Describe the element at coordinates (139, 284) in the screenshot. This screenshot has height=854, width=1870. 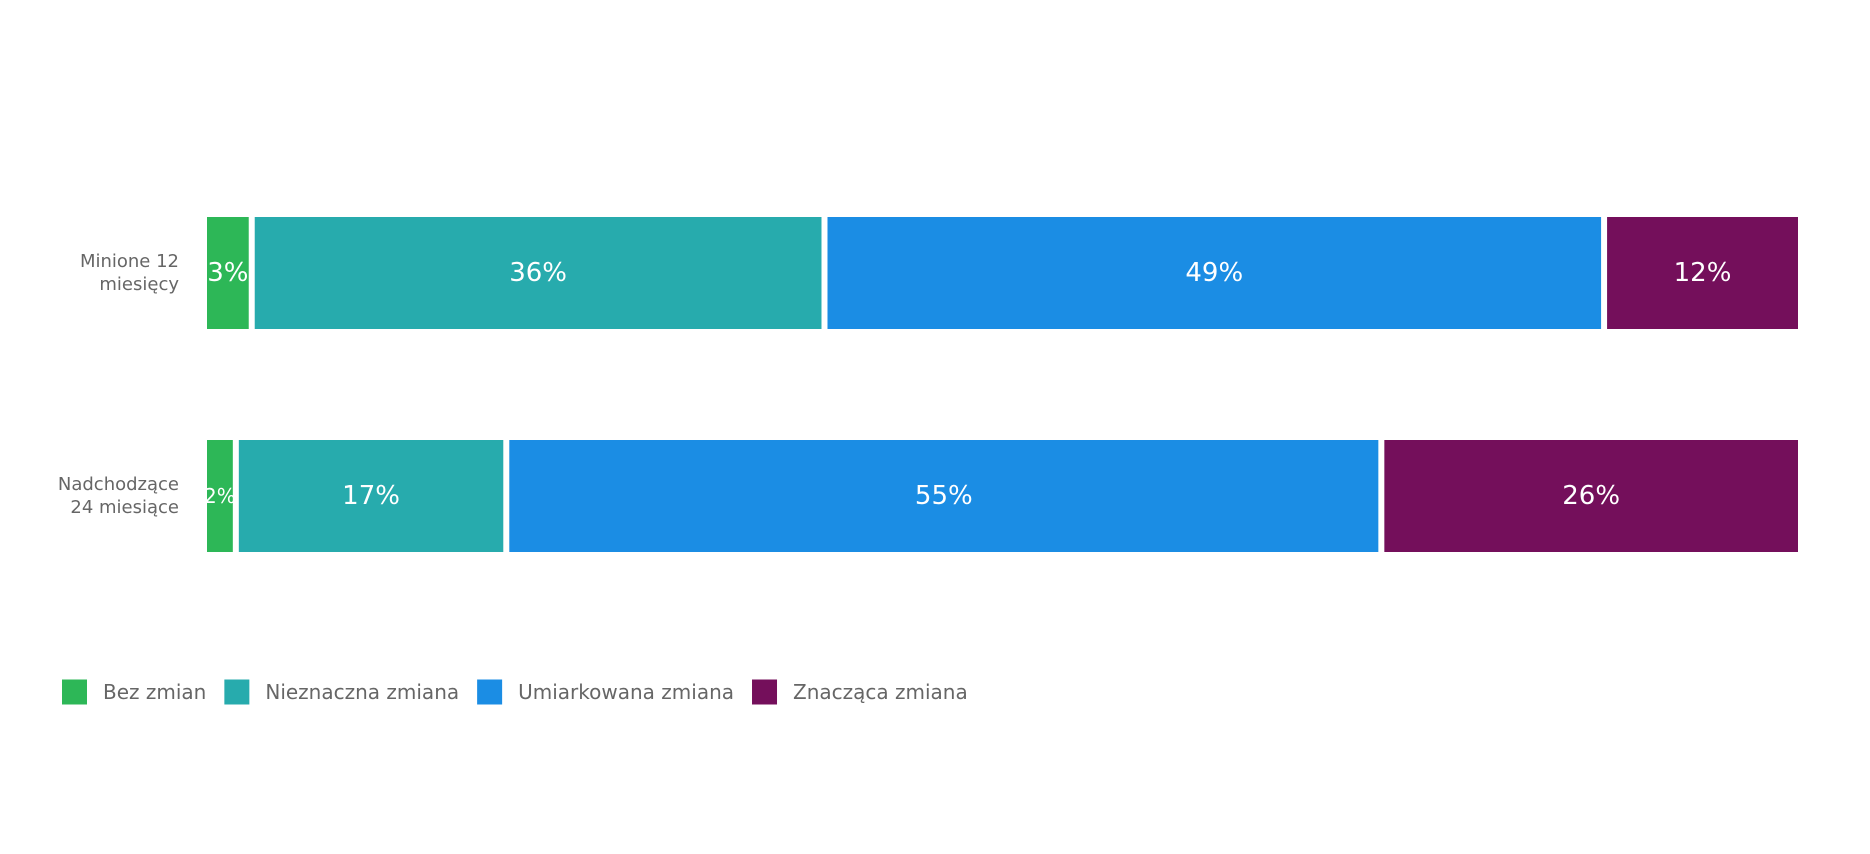
I see `category-label: miesięcy` at that location.